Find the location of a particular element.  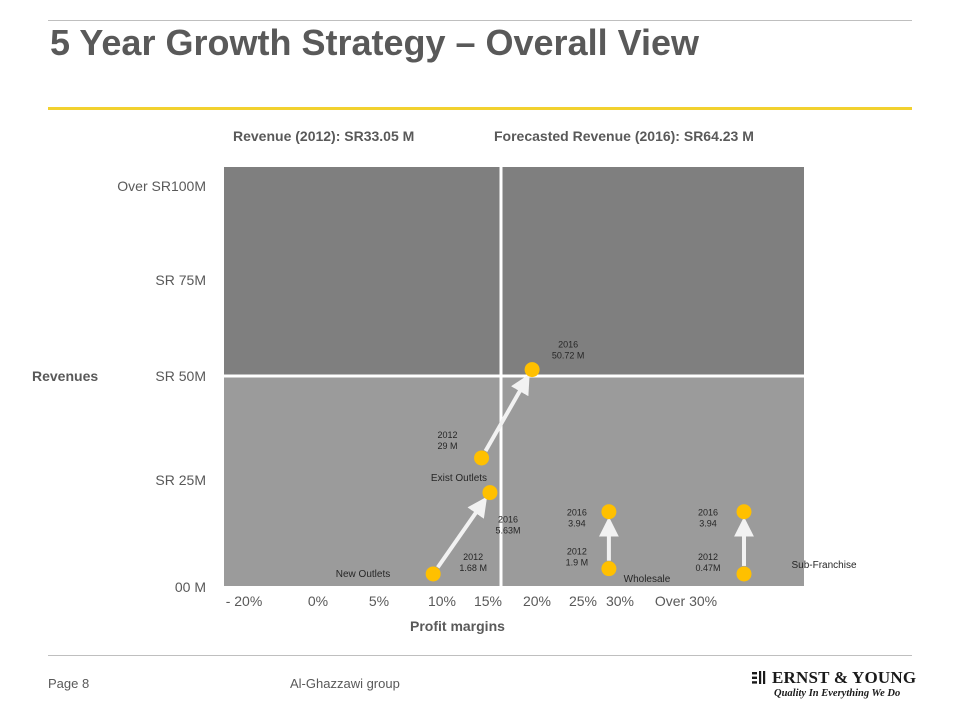

x-tick-label: 30% is located at coordinates (620, 601).